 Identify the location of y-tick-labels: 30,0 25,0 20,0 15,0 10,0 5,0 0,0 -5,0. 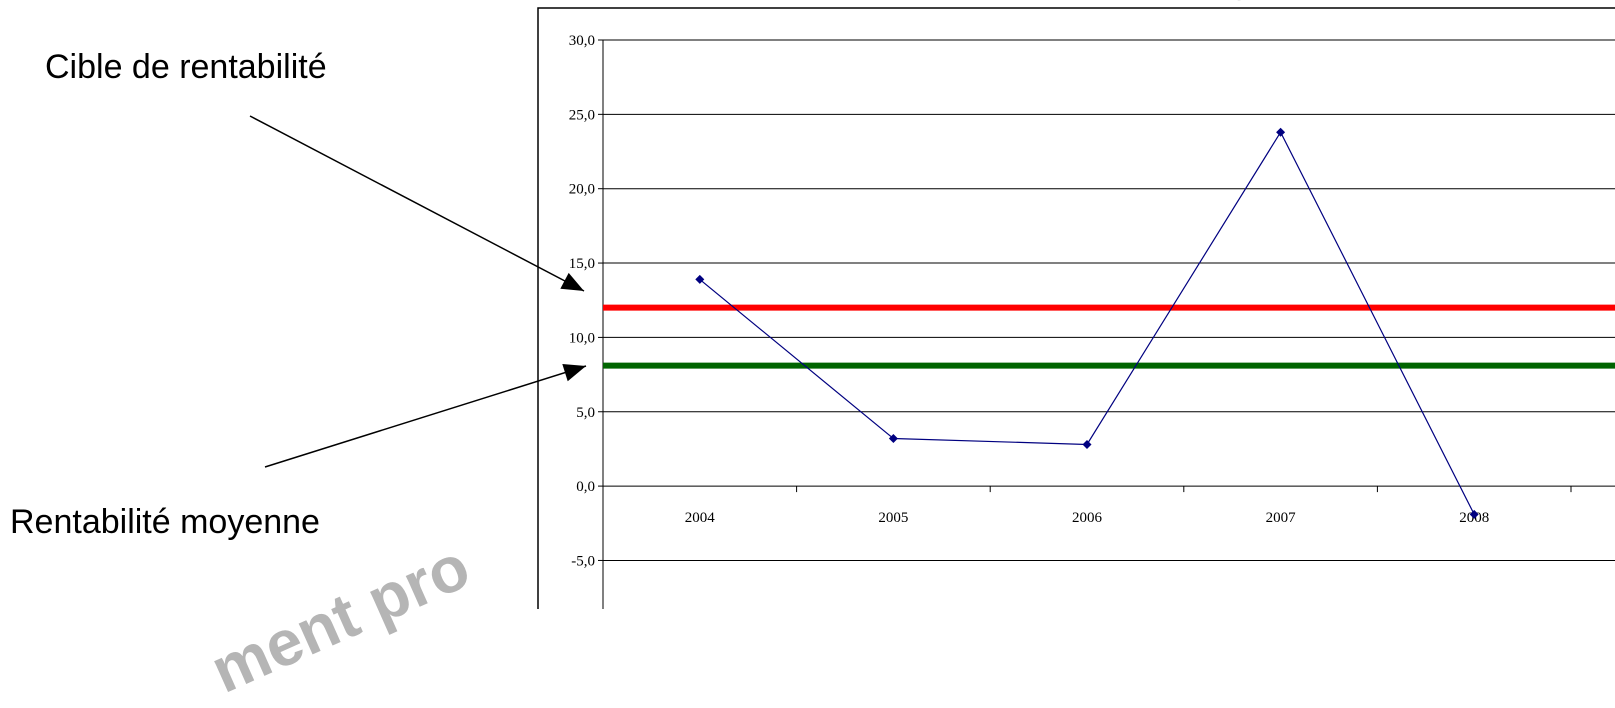
(582, 301).